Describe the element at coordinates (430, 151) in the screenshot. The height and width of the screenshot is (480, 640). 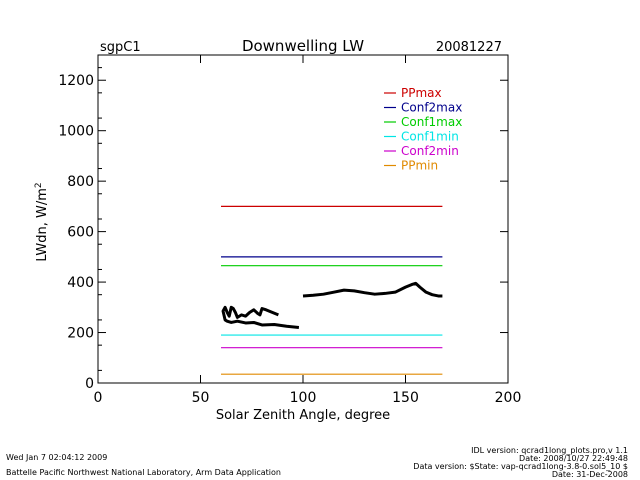
I see `legend-label-conf2min: Conf2min` at that location.